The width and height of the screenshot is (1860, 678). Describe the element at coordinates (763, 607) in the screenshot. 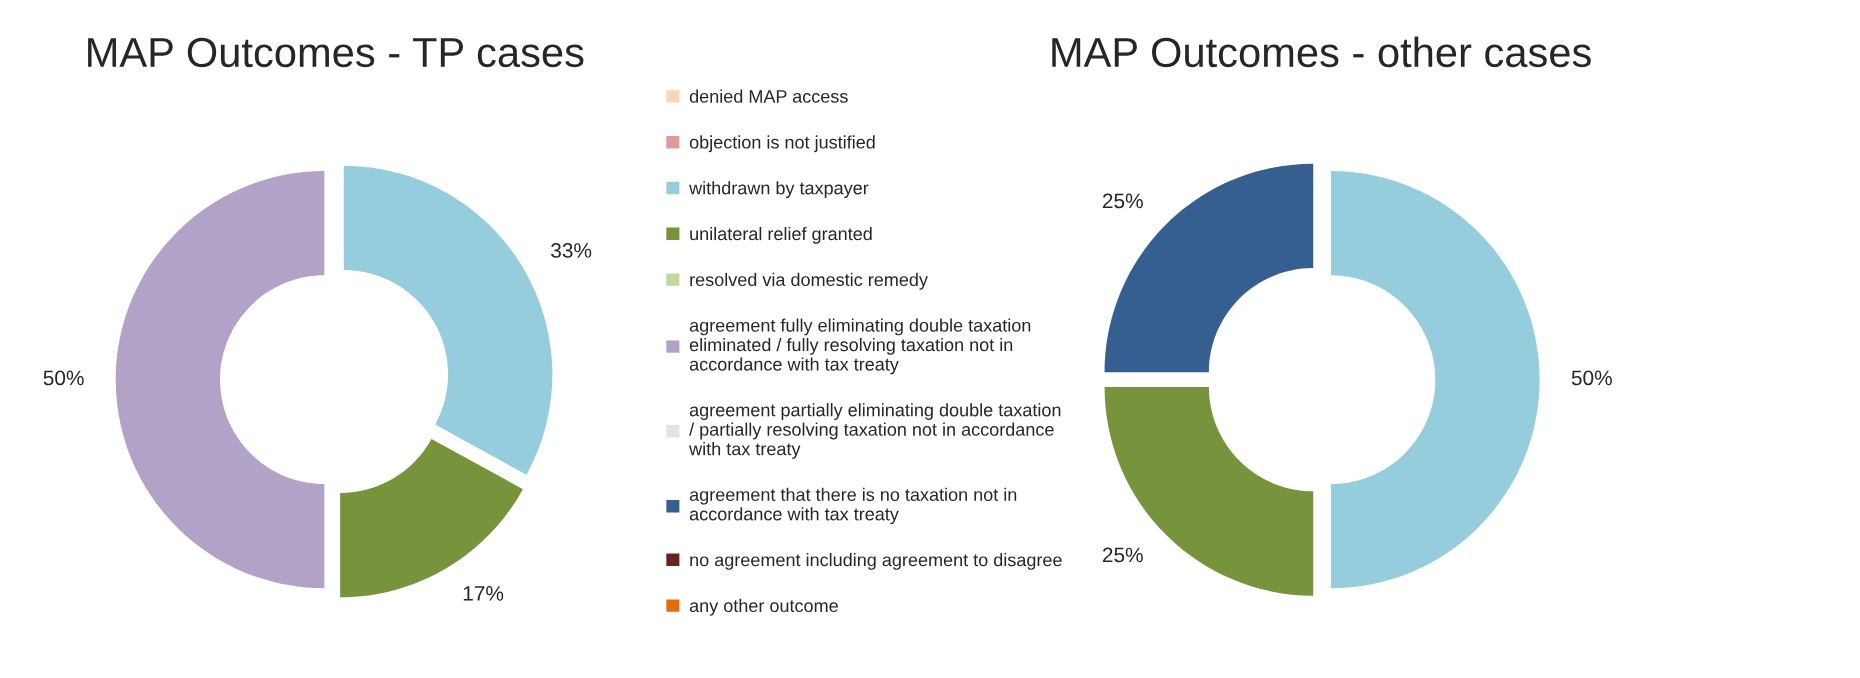

I see `legend-label: any other outcome` at that location.